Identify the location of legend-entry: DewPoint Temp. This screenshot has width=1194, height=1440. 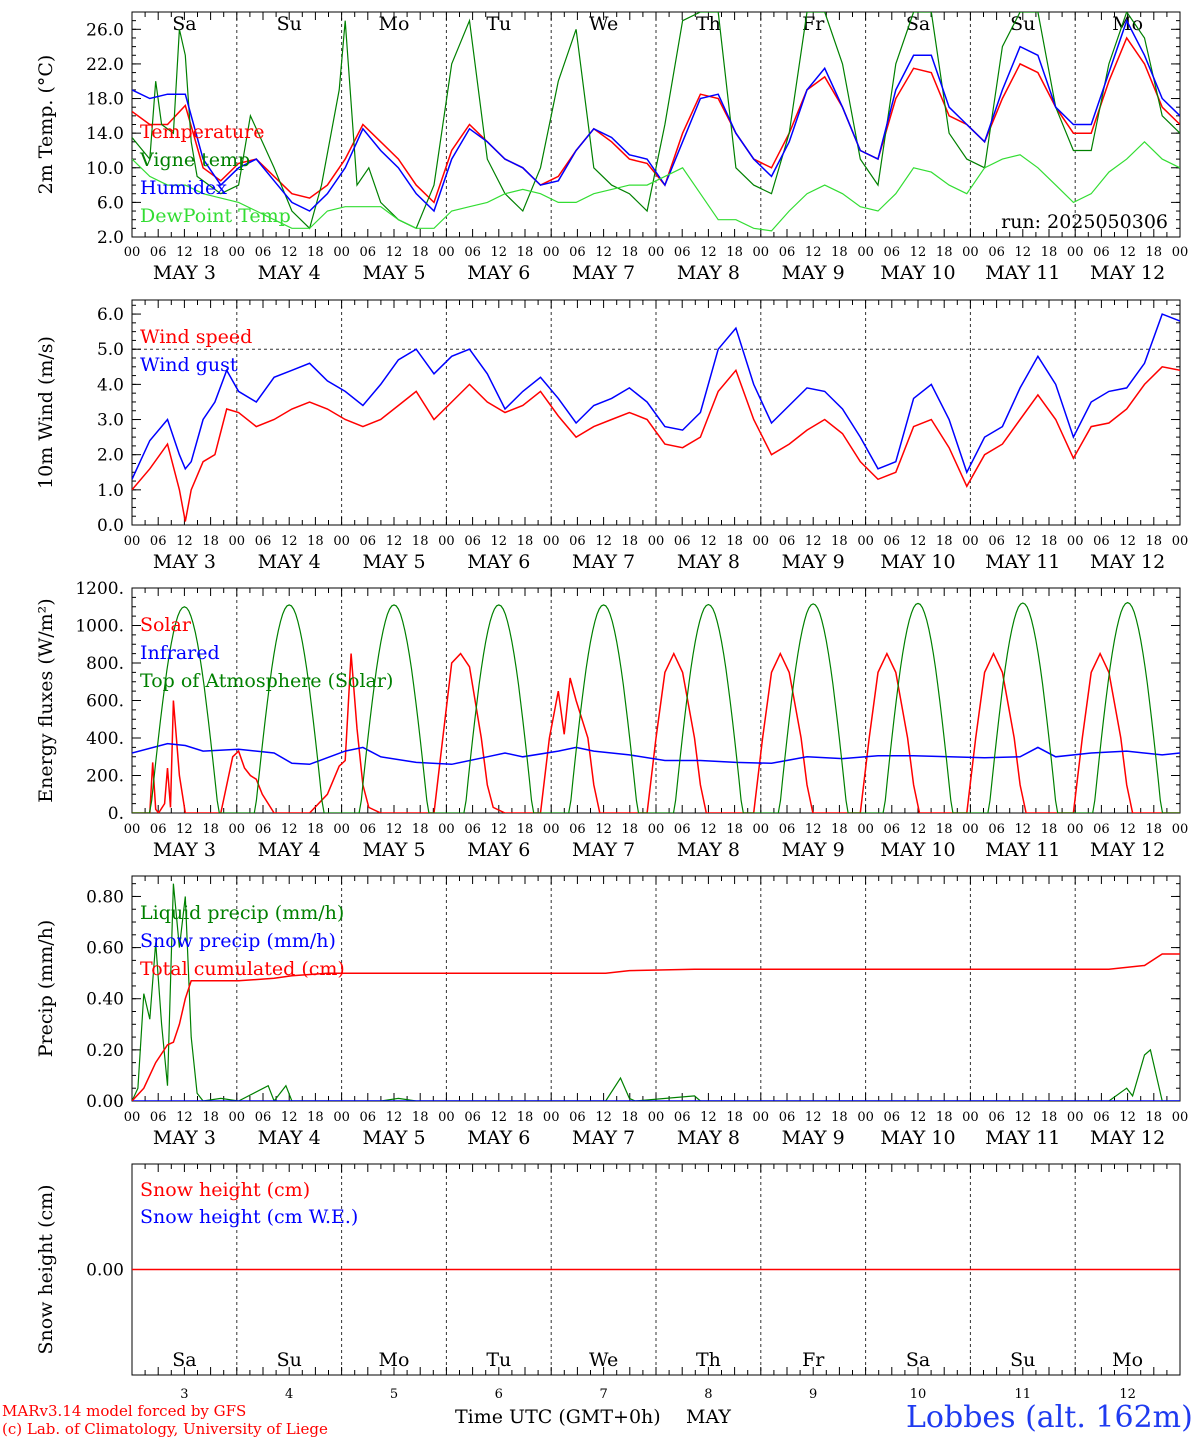
(215, 216).